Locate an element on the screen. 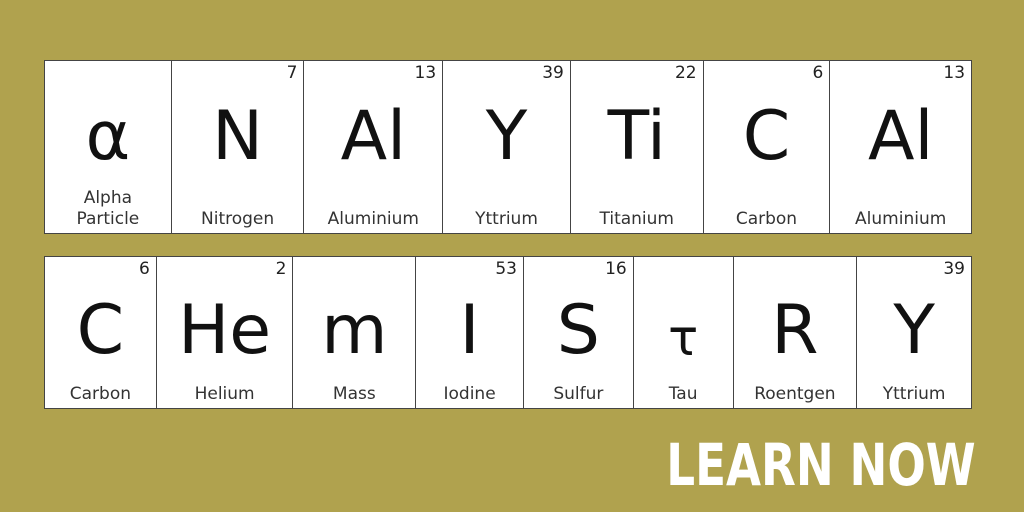 This screenshot has height=512, width=1024. element-symbol: S is located at coordinates (578, 330).